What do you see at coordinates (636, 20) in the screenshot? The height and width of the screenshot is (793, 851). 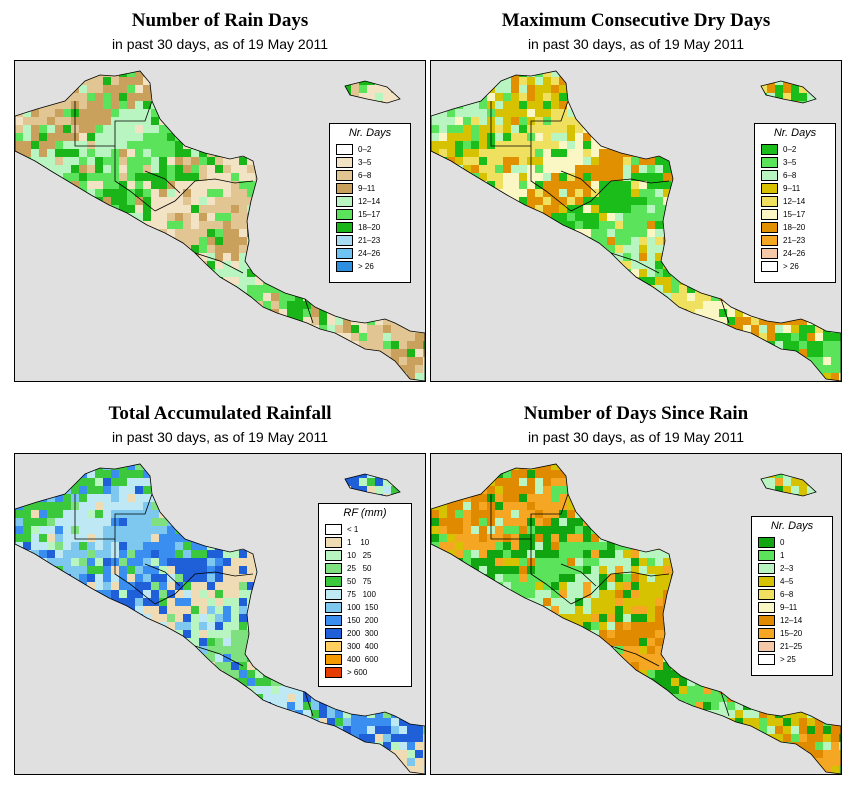 I see `panel-title: Maximum Consecutive Dry Days` at bounding box center [636, 20].